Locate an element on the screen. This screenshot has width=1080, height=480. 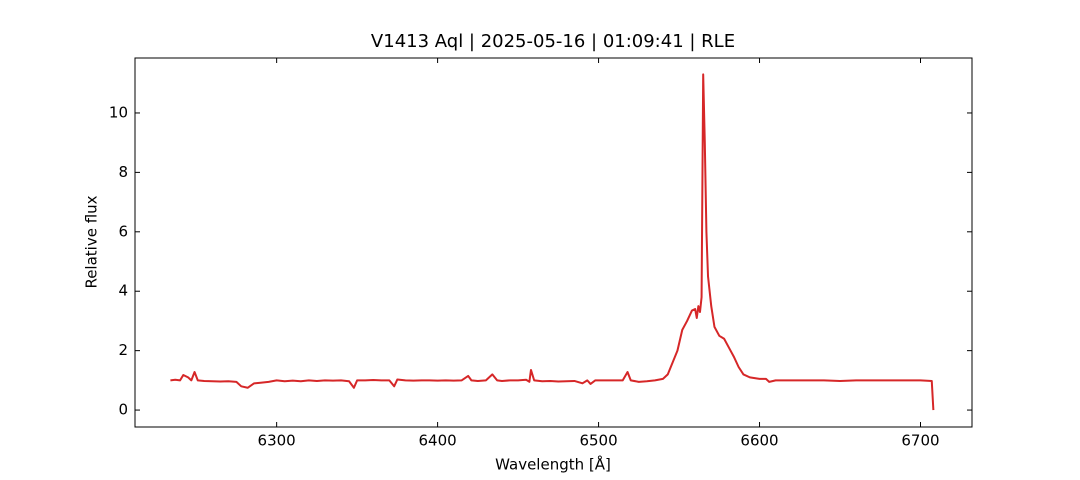
x-tick-label: 6500 is located at coordinates (598, 441).